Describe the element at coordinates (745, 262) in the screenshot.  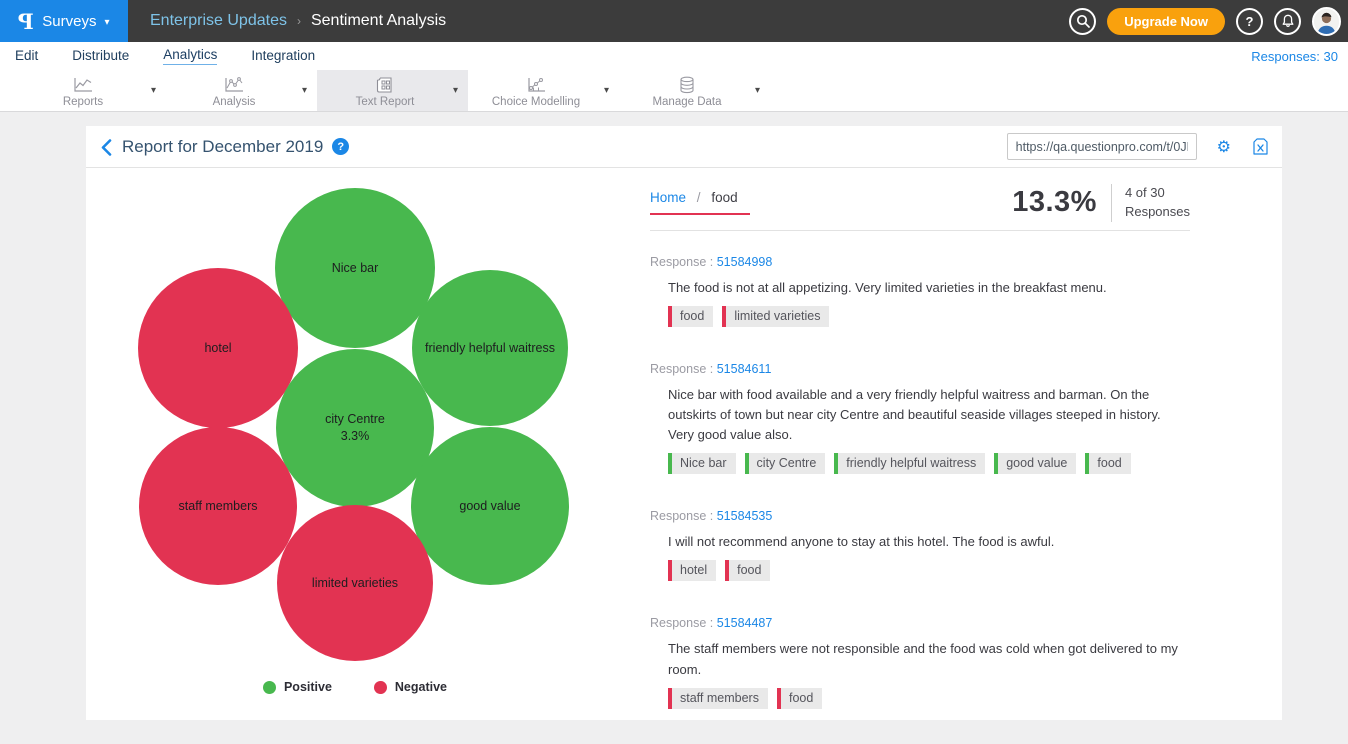
I see `response-id-link: 51584998` at that location.